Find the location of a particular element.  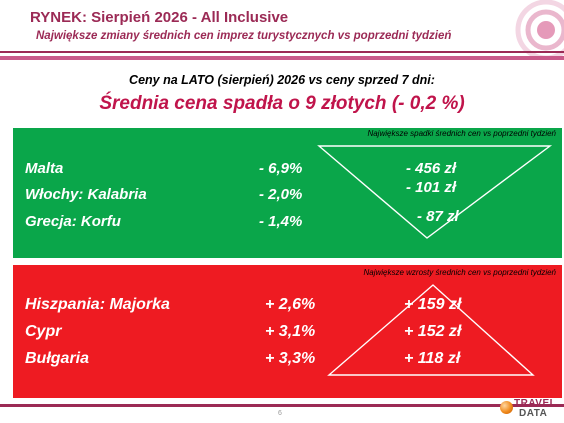

increase-amount-2: + 152 zł is located at coordinates (433, 331).